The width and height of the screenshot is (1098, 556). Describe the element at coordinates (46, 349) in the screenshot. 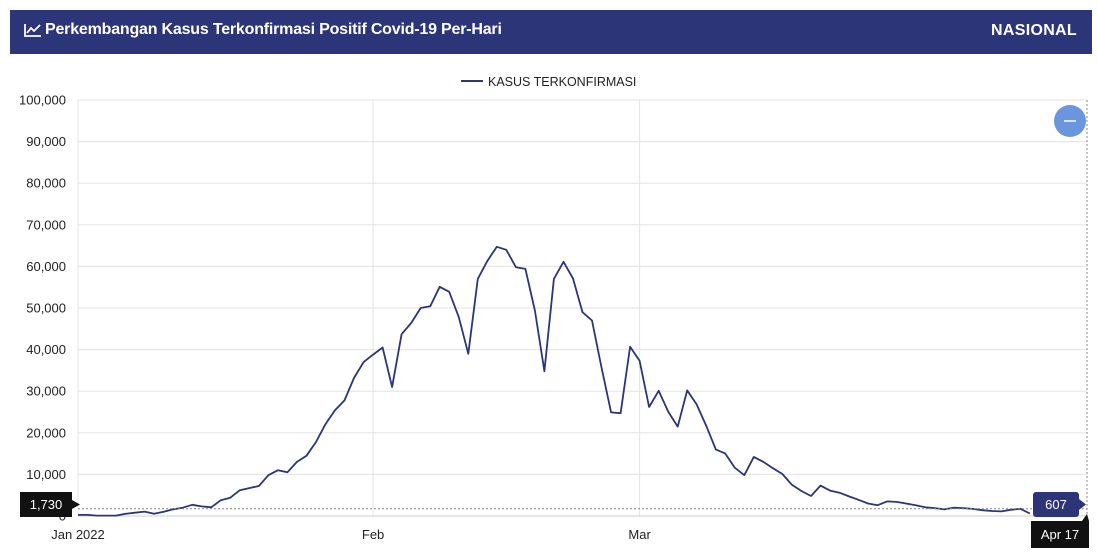

I see `y-tick-label: 40,000` at that location.